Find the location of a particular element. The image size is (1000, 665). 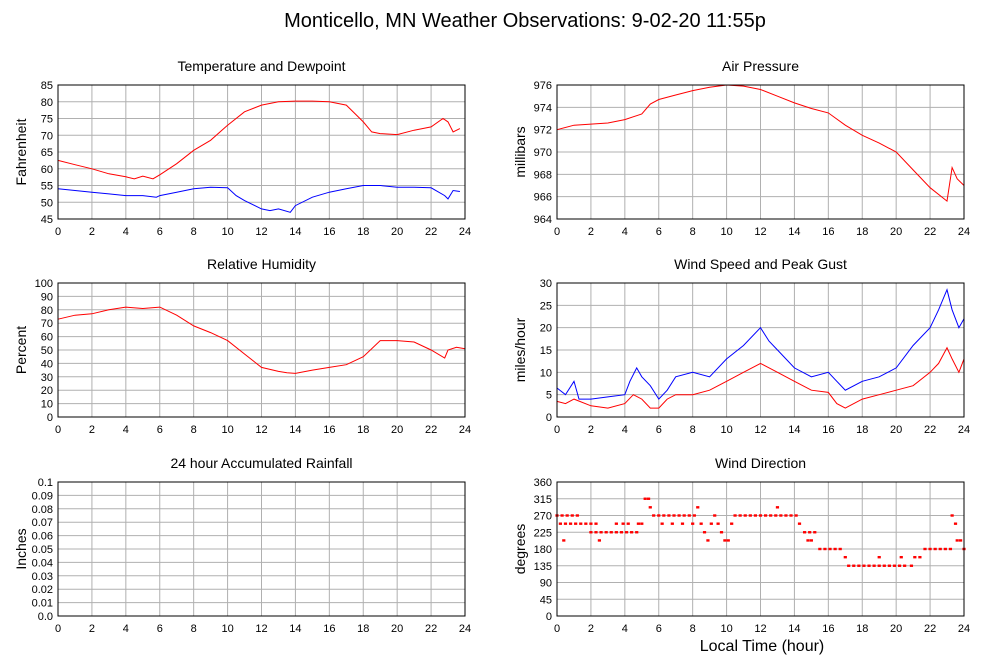

y-axis-label: Fahrenheit is located at coordinates (21, 151).